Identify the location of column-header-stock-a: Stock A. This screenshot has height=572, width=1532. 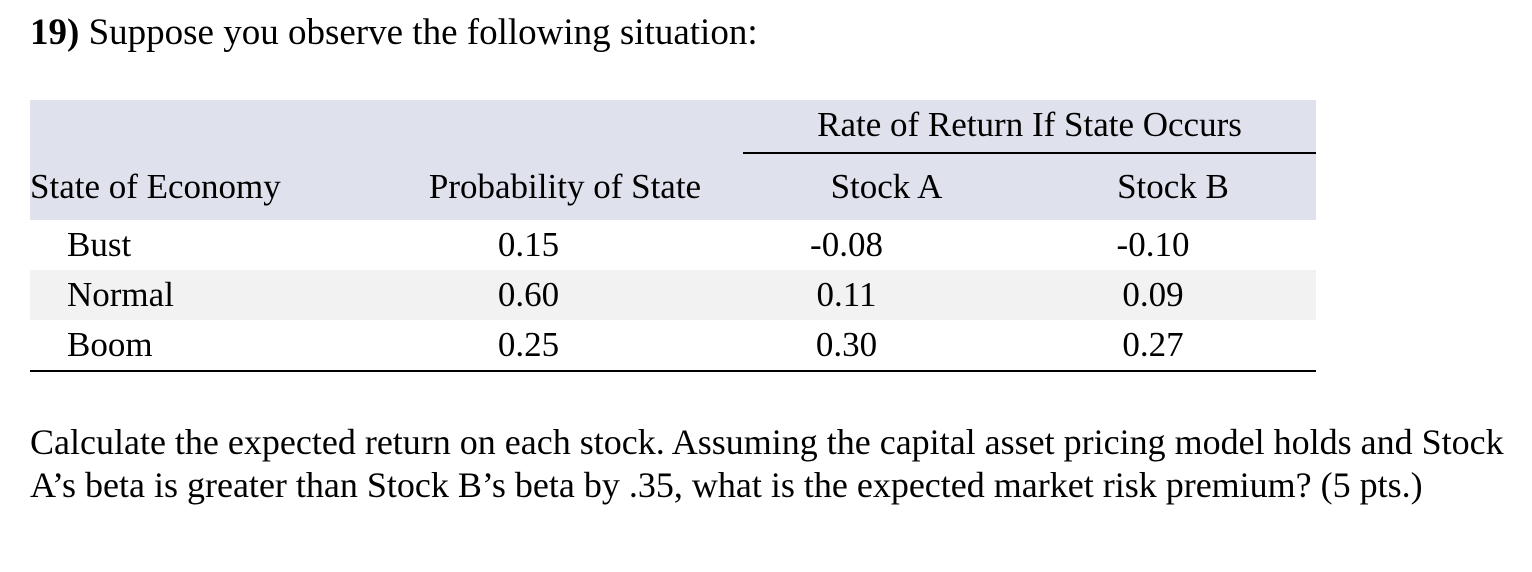
(886, 186).